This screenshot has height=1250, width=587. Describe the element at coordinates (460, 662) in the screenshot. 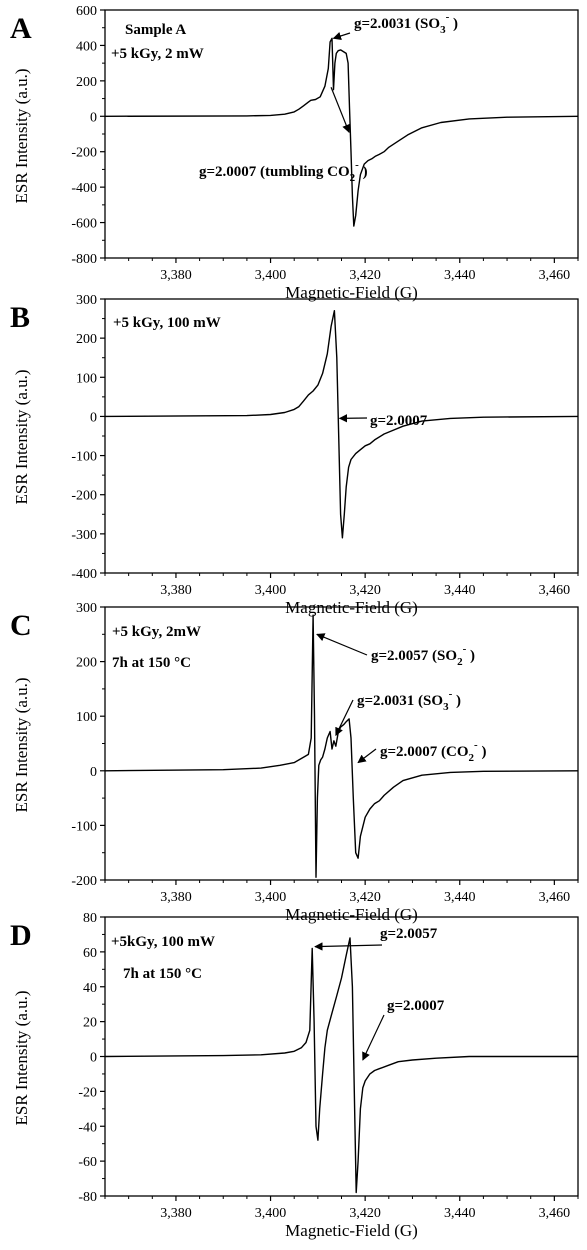

I see `annotation-subscript: 2` at that location.